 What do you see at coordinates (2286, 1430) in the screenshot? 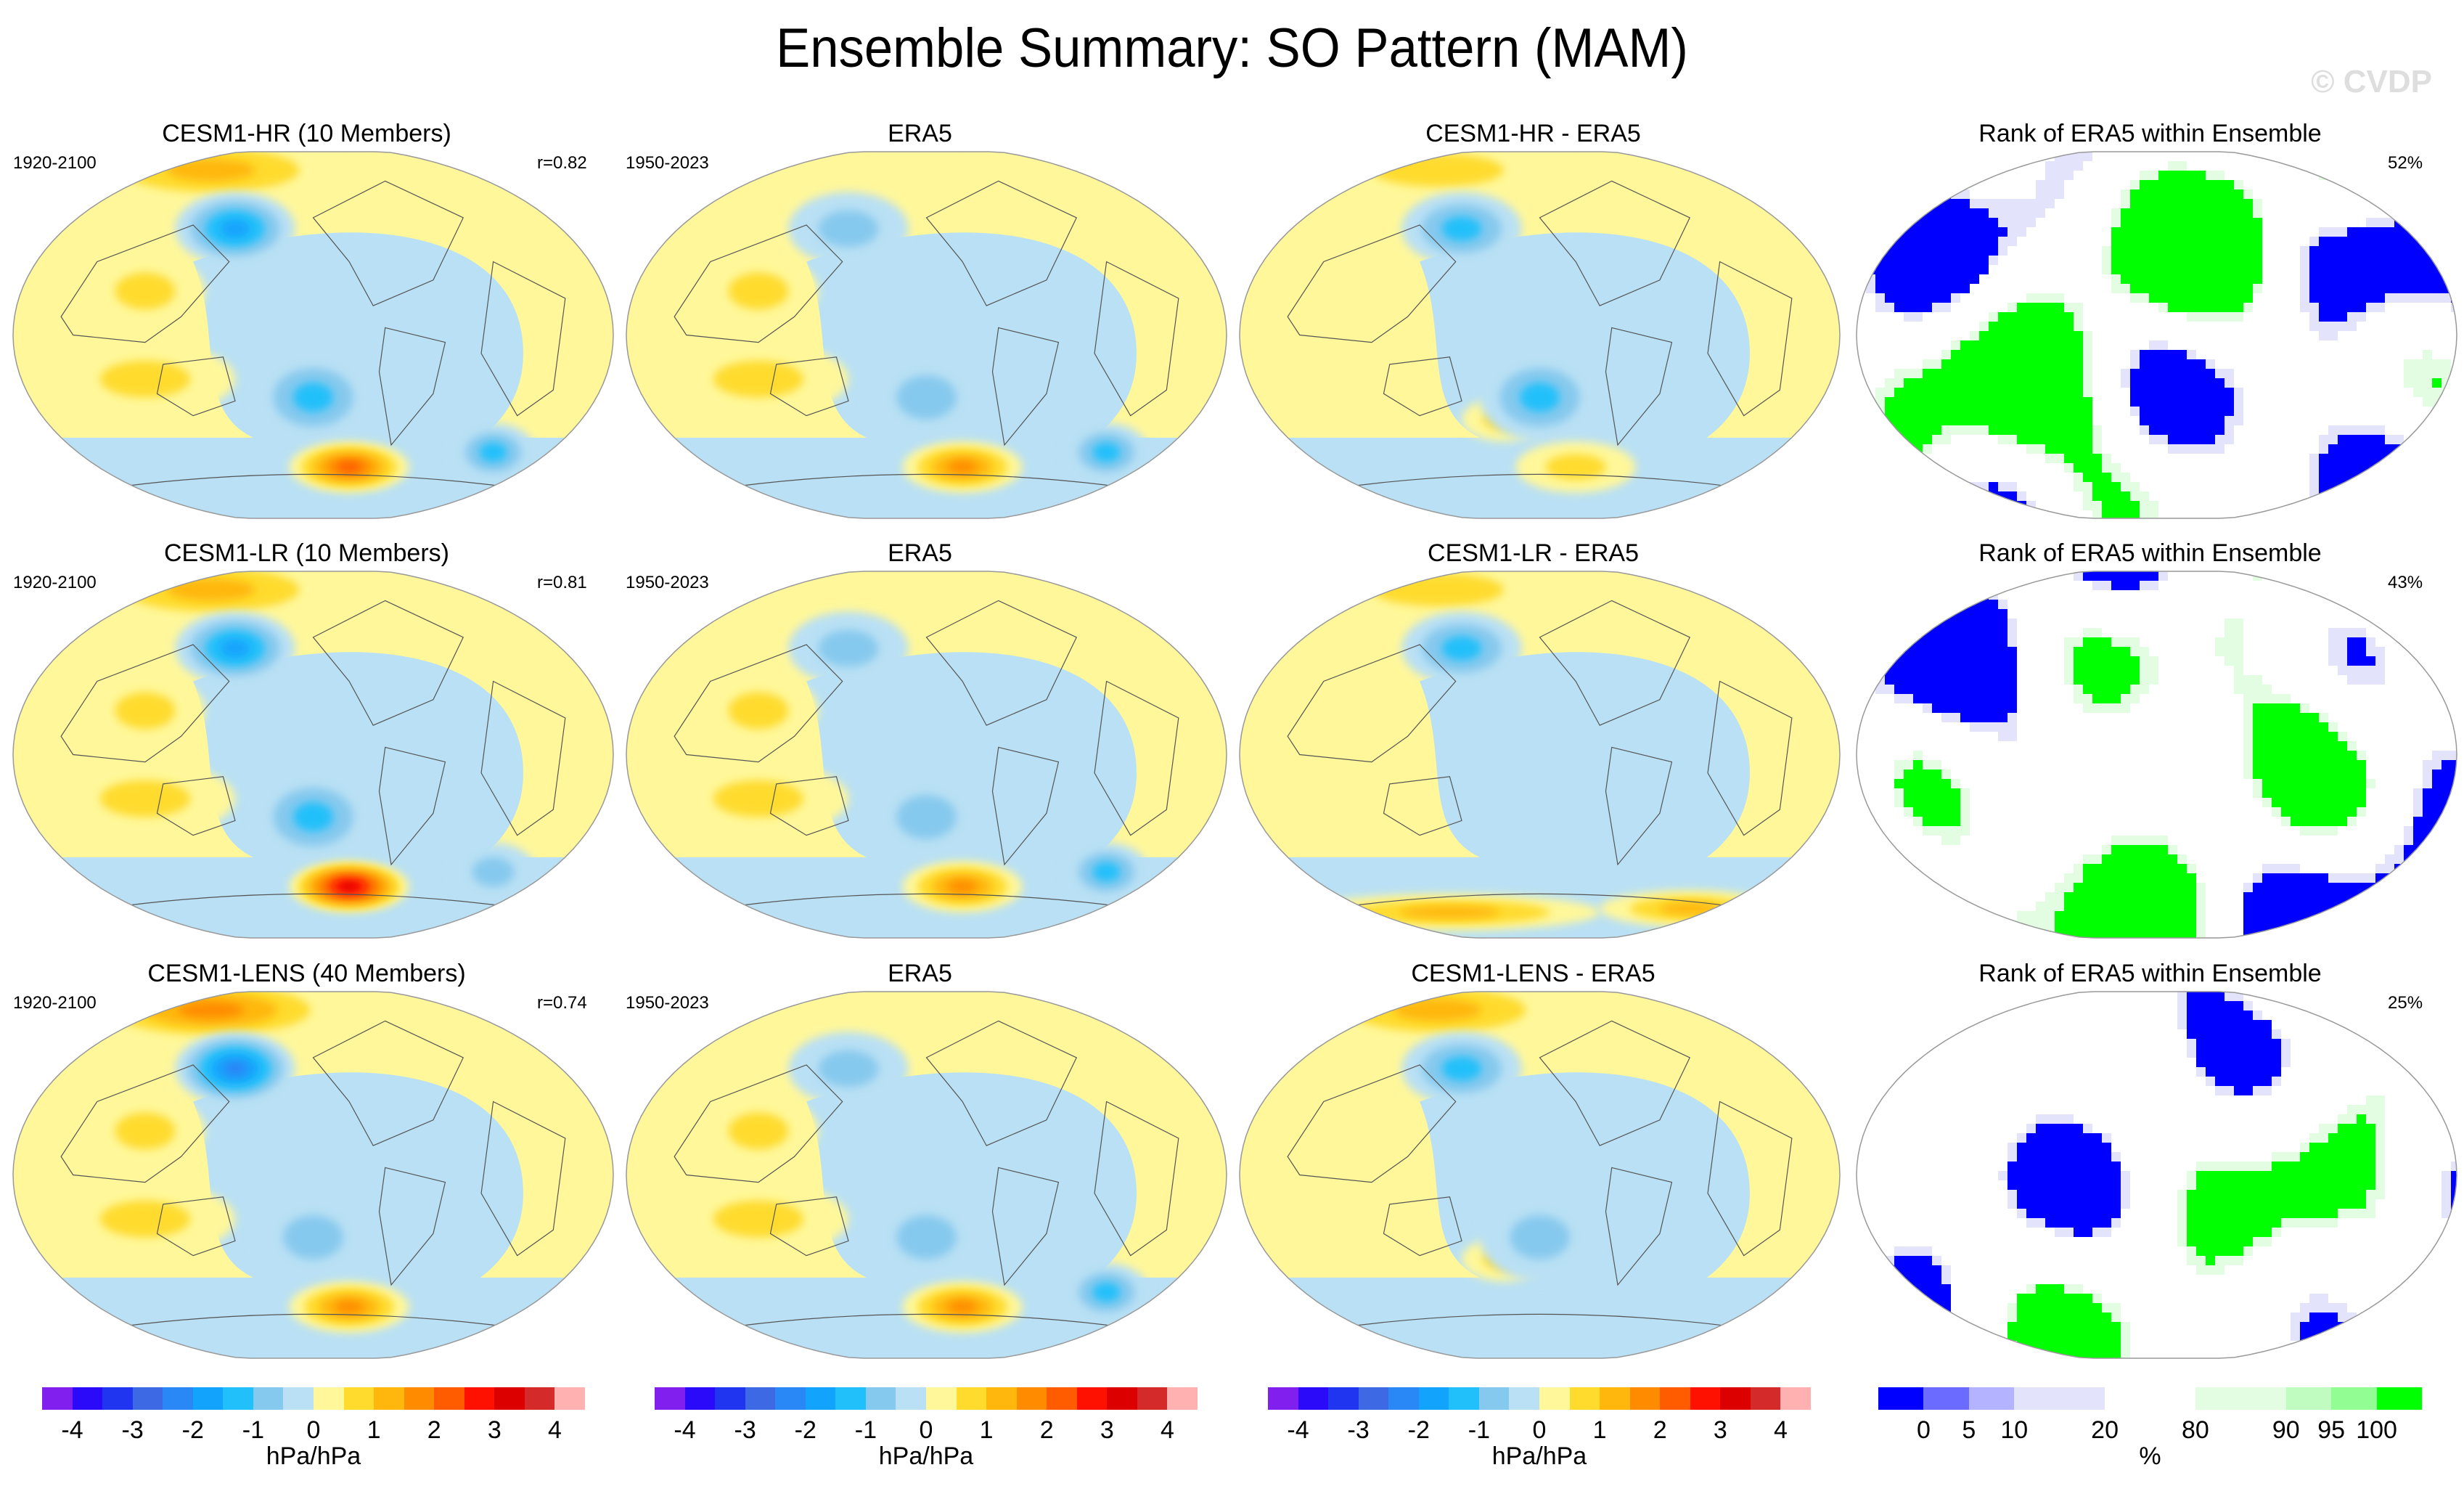
I see `colorbar-tick-label: 90` at bounding box center [2286, 1430].